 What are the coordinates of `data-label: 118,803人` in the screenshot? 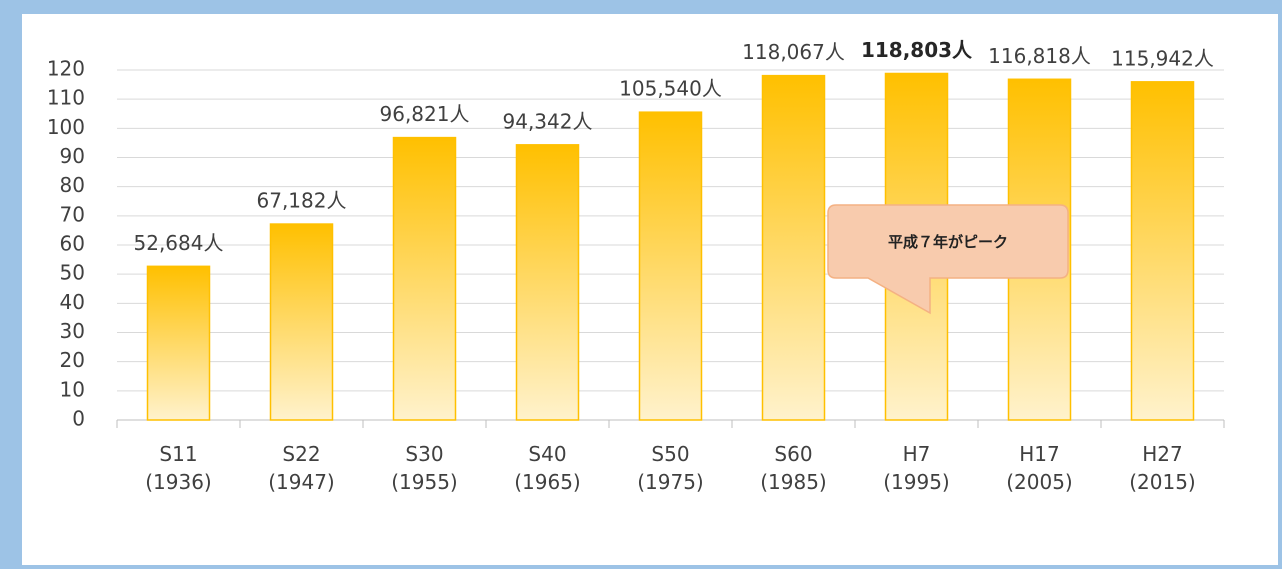 It's located at (917, 50).